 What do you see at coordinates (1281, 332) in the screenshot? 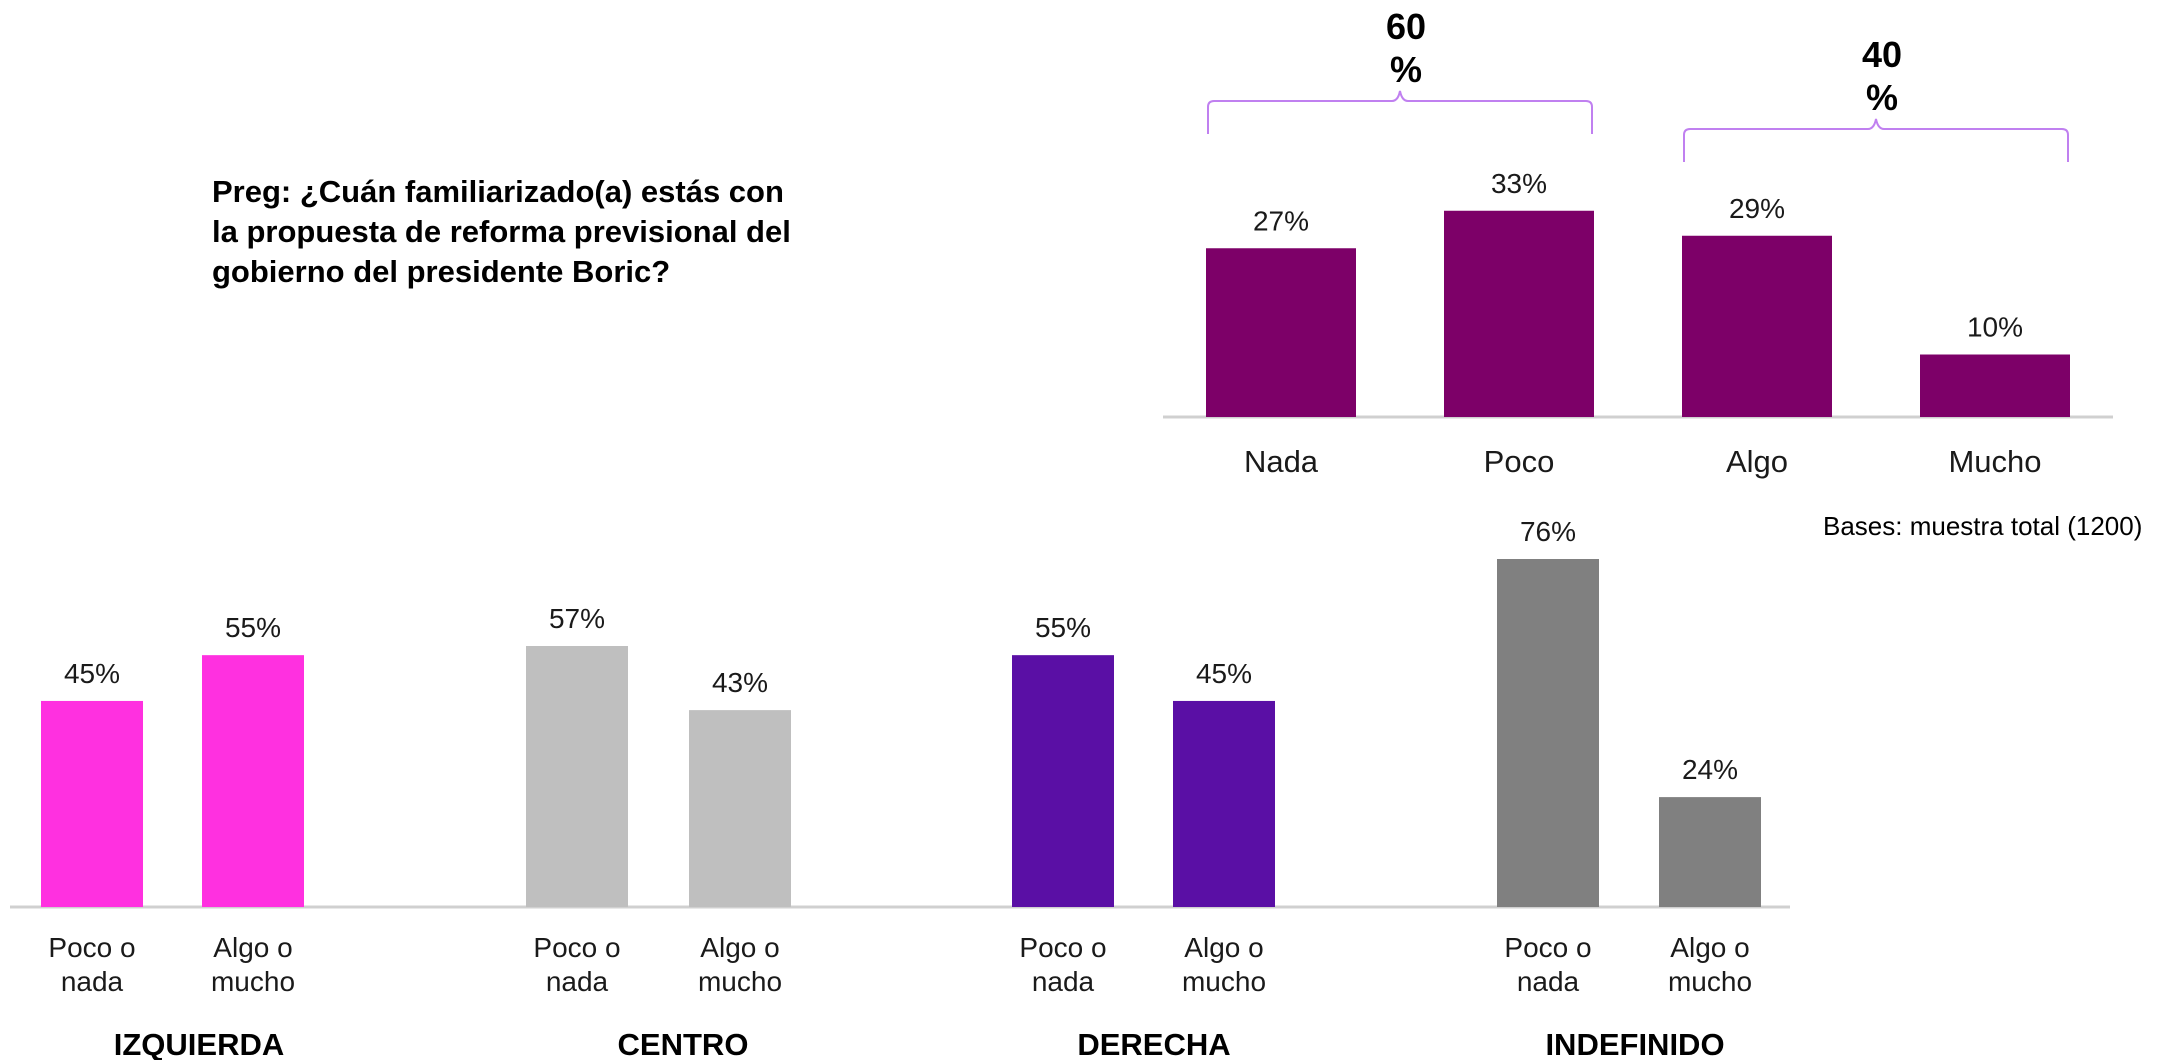
I see `bar-nada` at bounding box center [1281, 332].